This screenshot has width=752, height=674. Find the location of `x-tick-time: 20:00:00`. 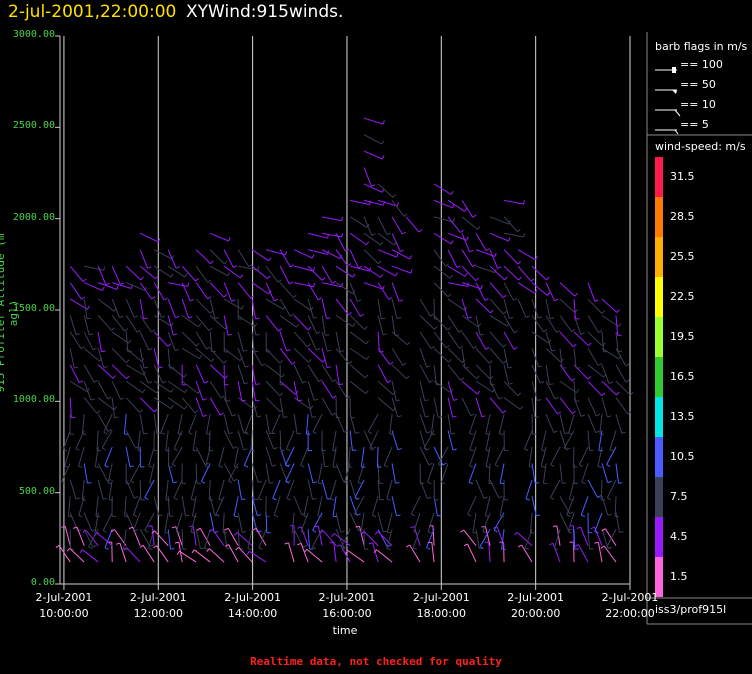

x-tick-time: 20:00:00 is located at coordinates (535, 613).